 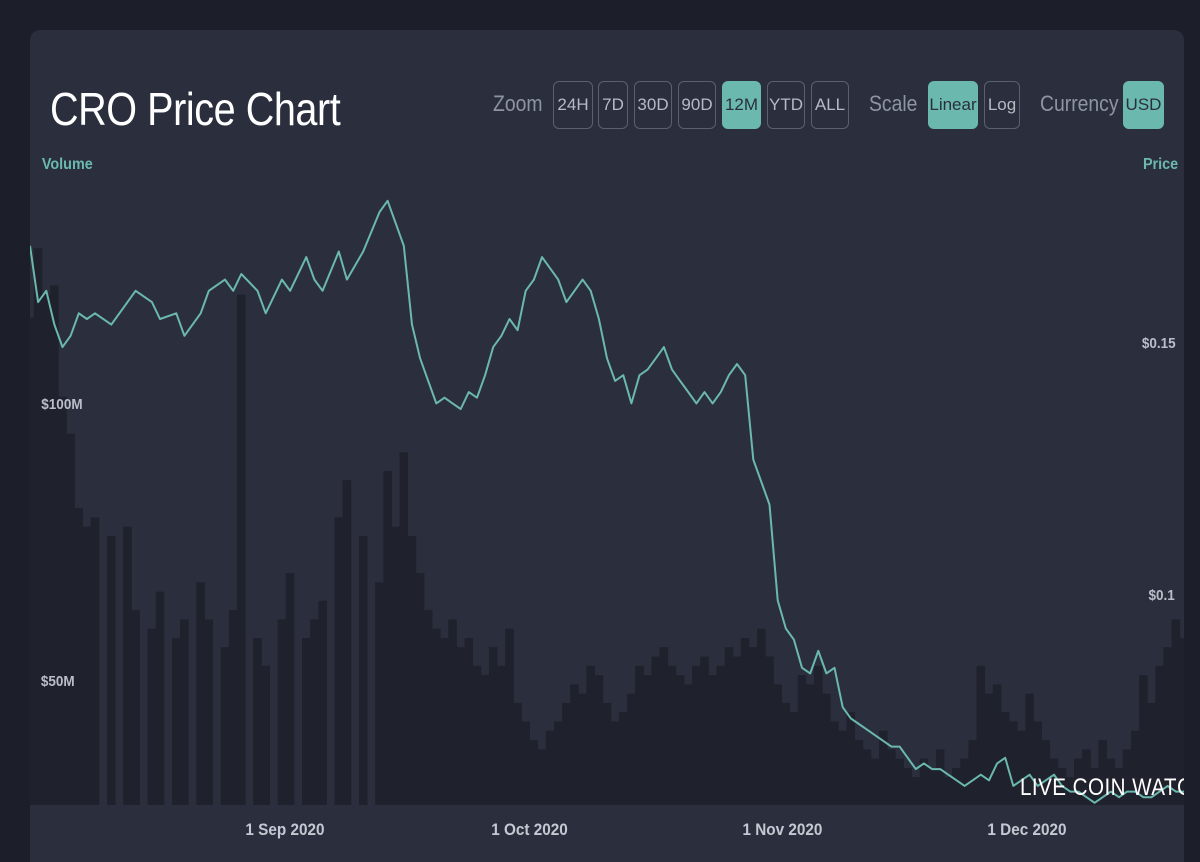 What do you see at coordinates (57, 681) in the screenshot?
I see `volume-tick-50m: $50M` at bounding box center [57, 681].